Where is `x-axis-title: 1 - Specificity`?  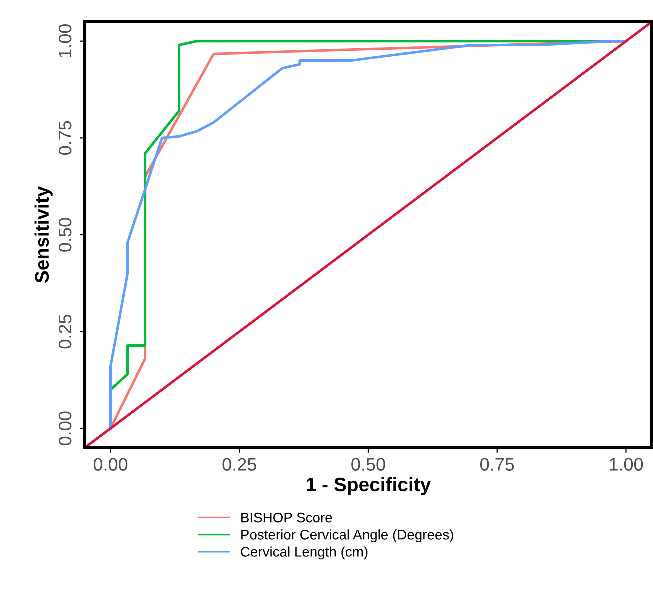
x-axis-title: 1 - Specificity is located at coordinates (369, 486).